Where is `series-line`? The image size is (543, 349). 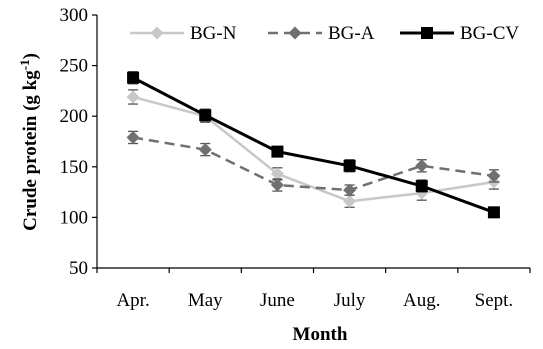 series-line is located at coordinates (313, 164).